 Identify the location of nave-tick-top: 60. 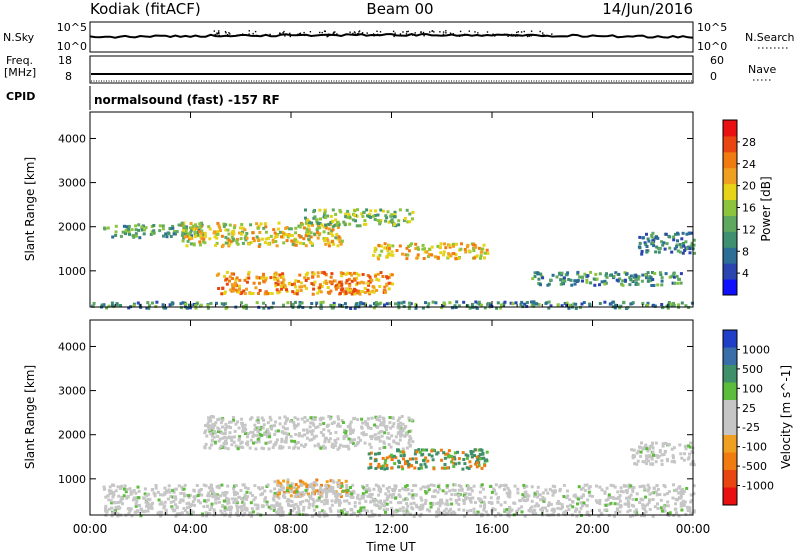
(717, 60).